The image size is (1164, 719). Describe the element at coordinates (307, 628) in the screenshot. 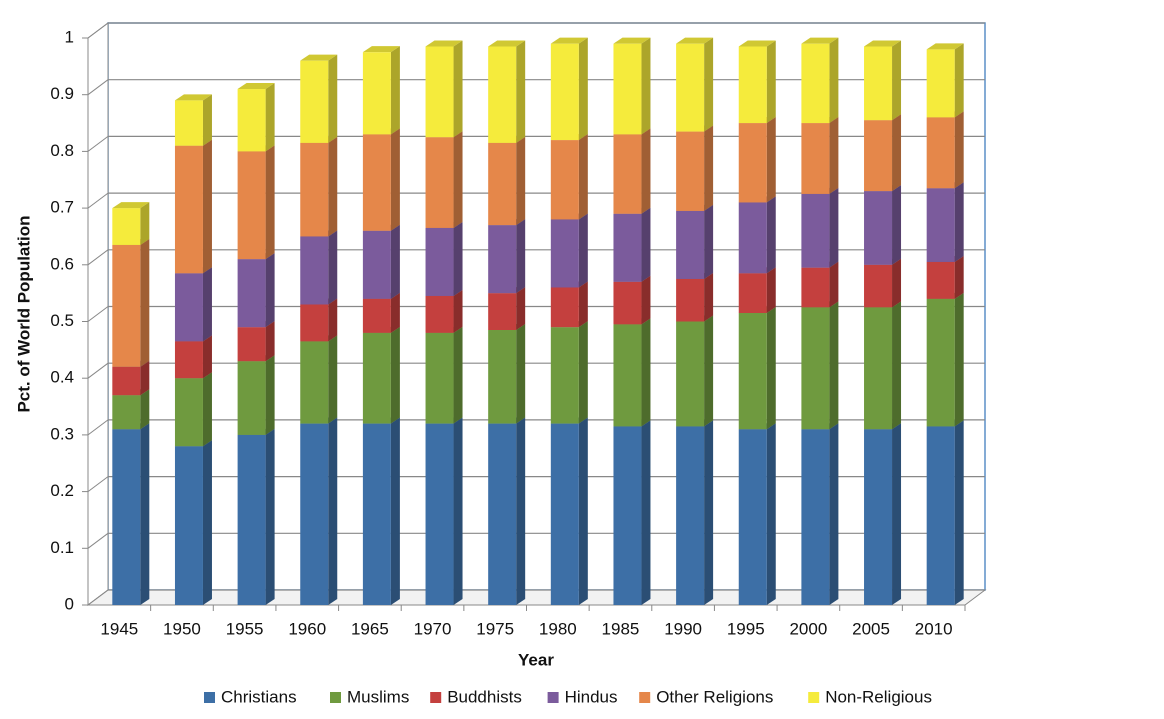

I see `x-tick-label: 1960` at that location.